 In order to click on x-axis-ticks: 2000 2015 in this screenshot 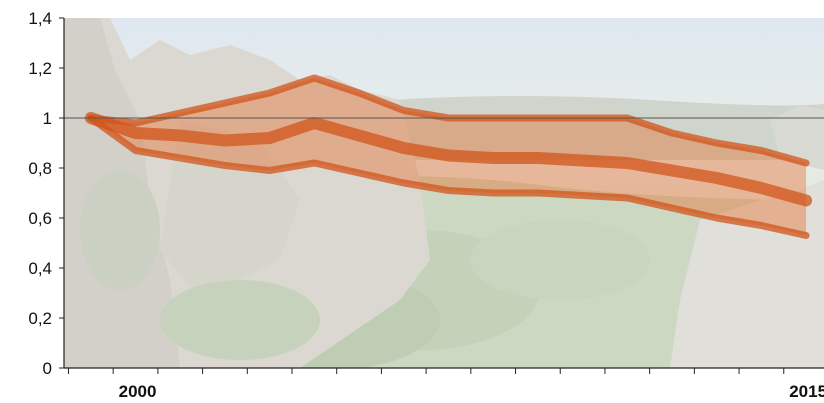, I will do `click(445, 384)`.